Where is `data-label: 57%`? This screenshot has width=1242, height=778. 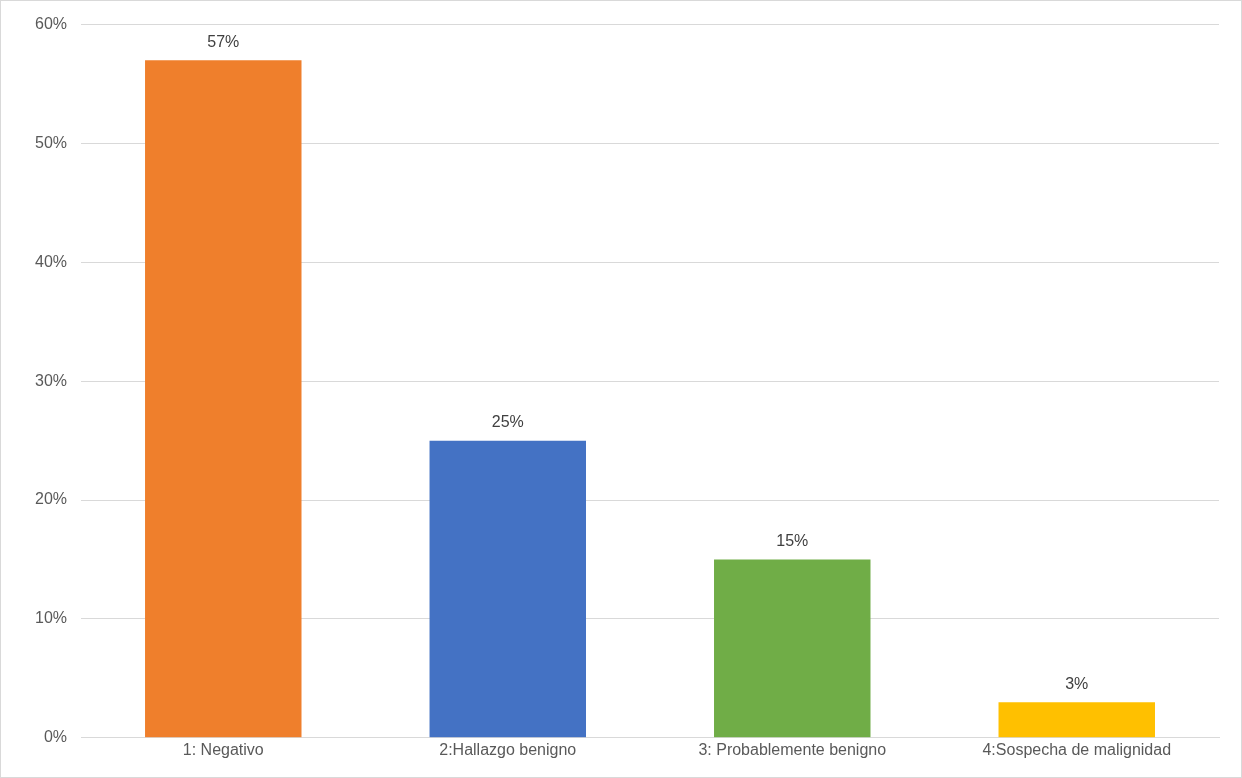 data-label: 57% is located at coordinates (223, 41).